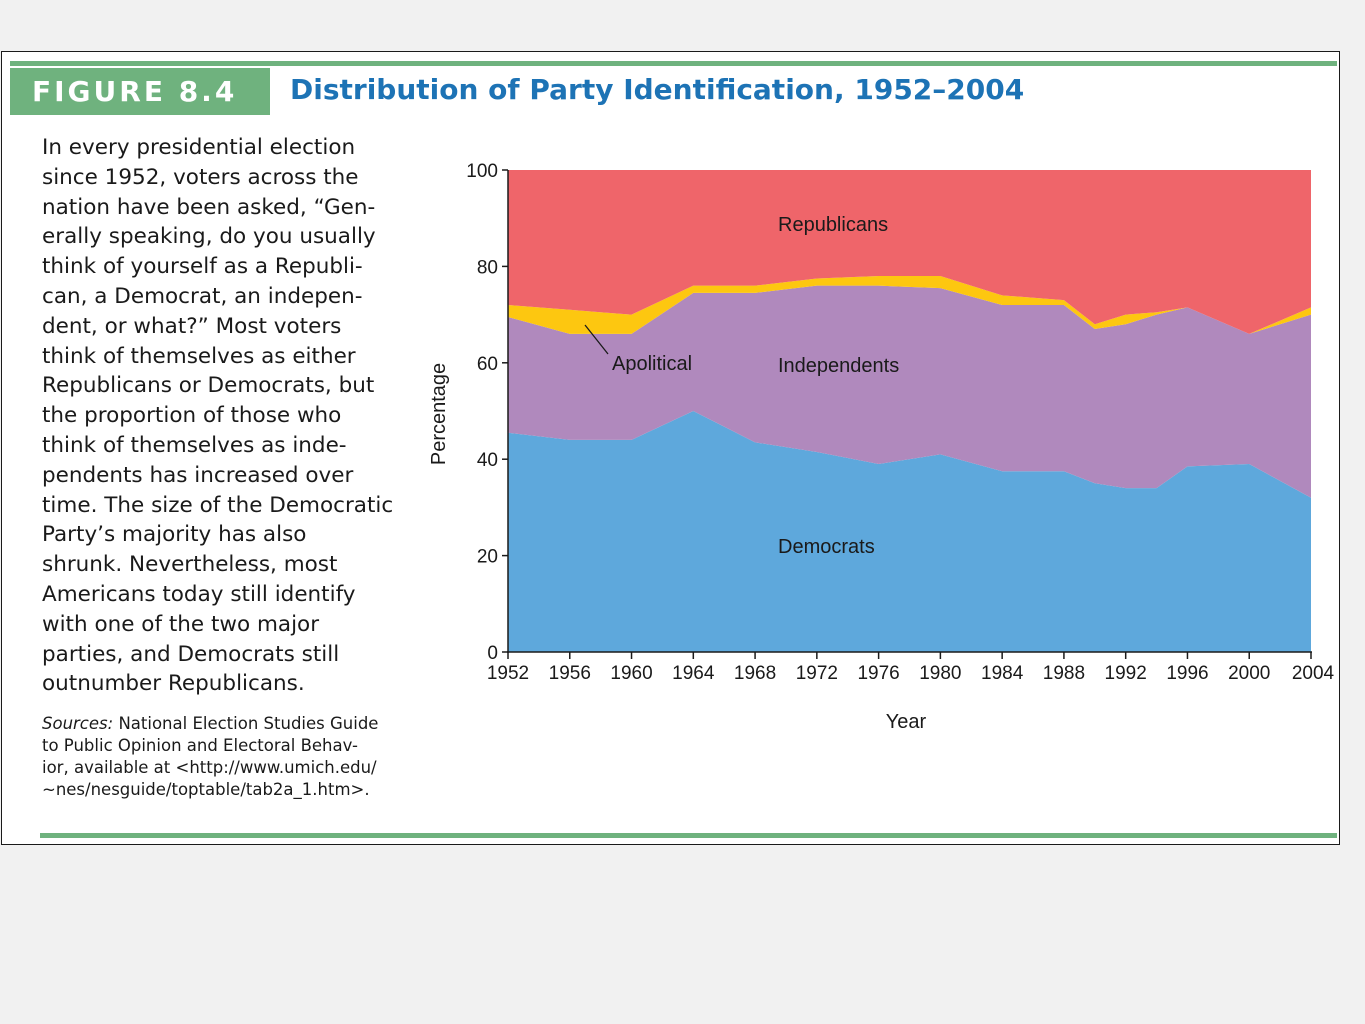 This screenshot has height=1024, width=1365. What do you see at coordinates (673, 63) in the screenshot?
I see `top-accent-rule` at bounding box center [673, 63].